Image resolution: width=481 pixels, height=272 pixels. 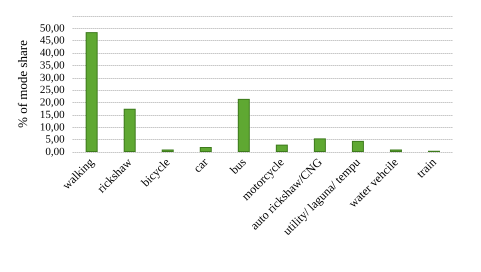 What do you see at coordinates (53, 127) in the screenshot?
I see `y-tick-label: 10,00` at bounding box center [53, 127].